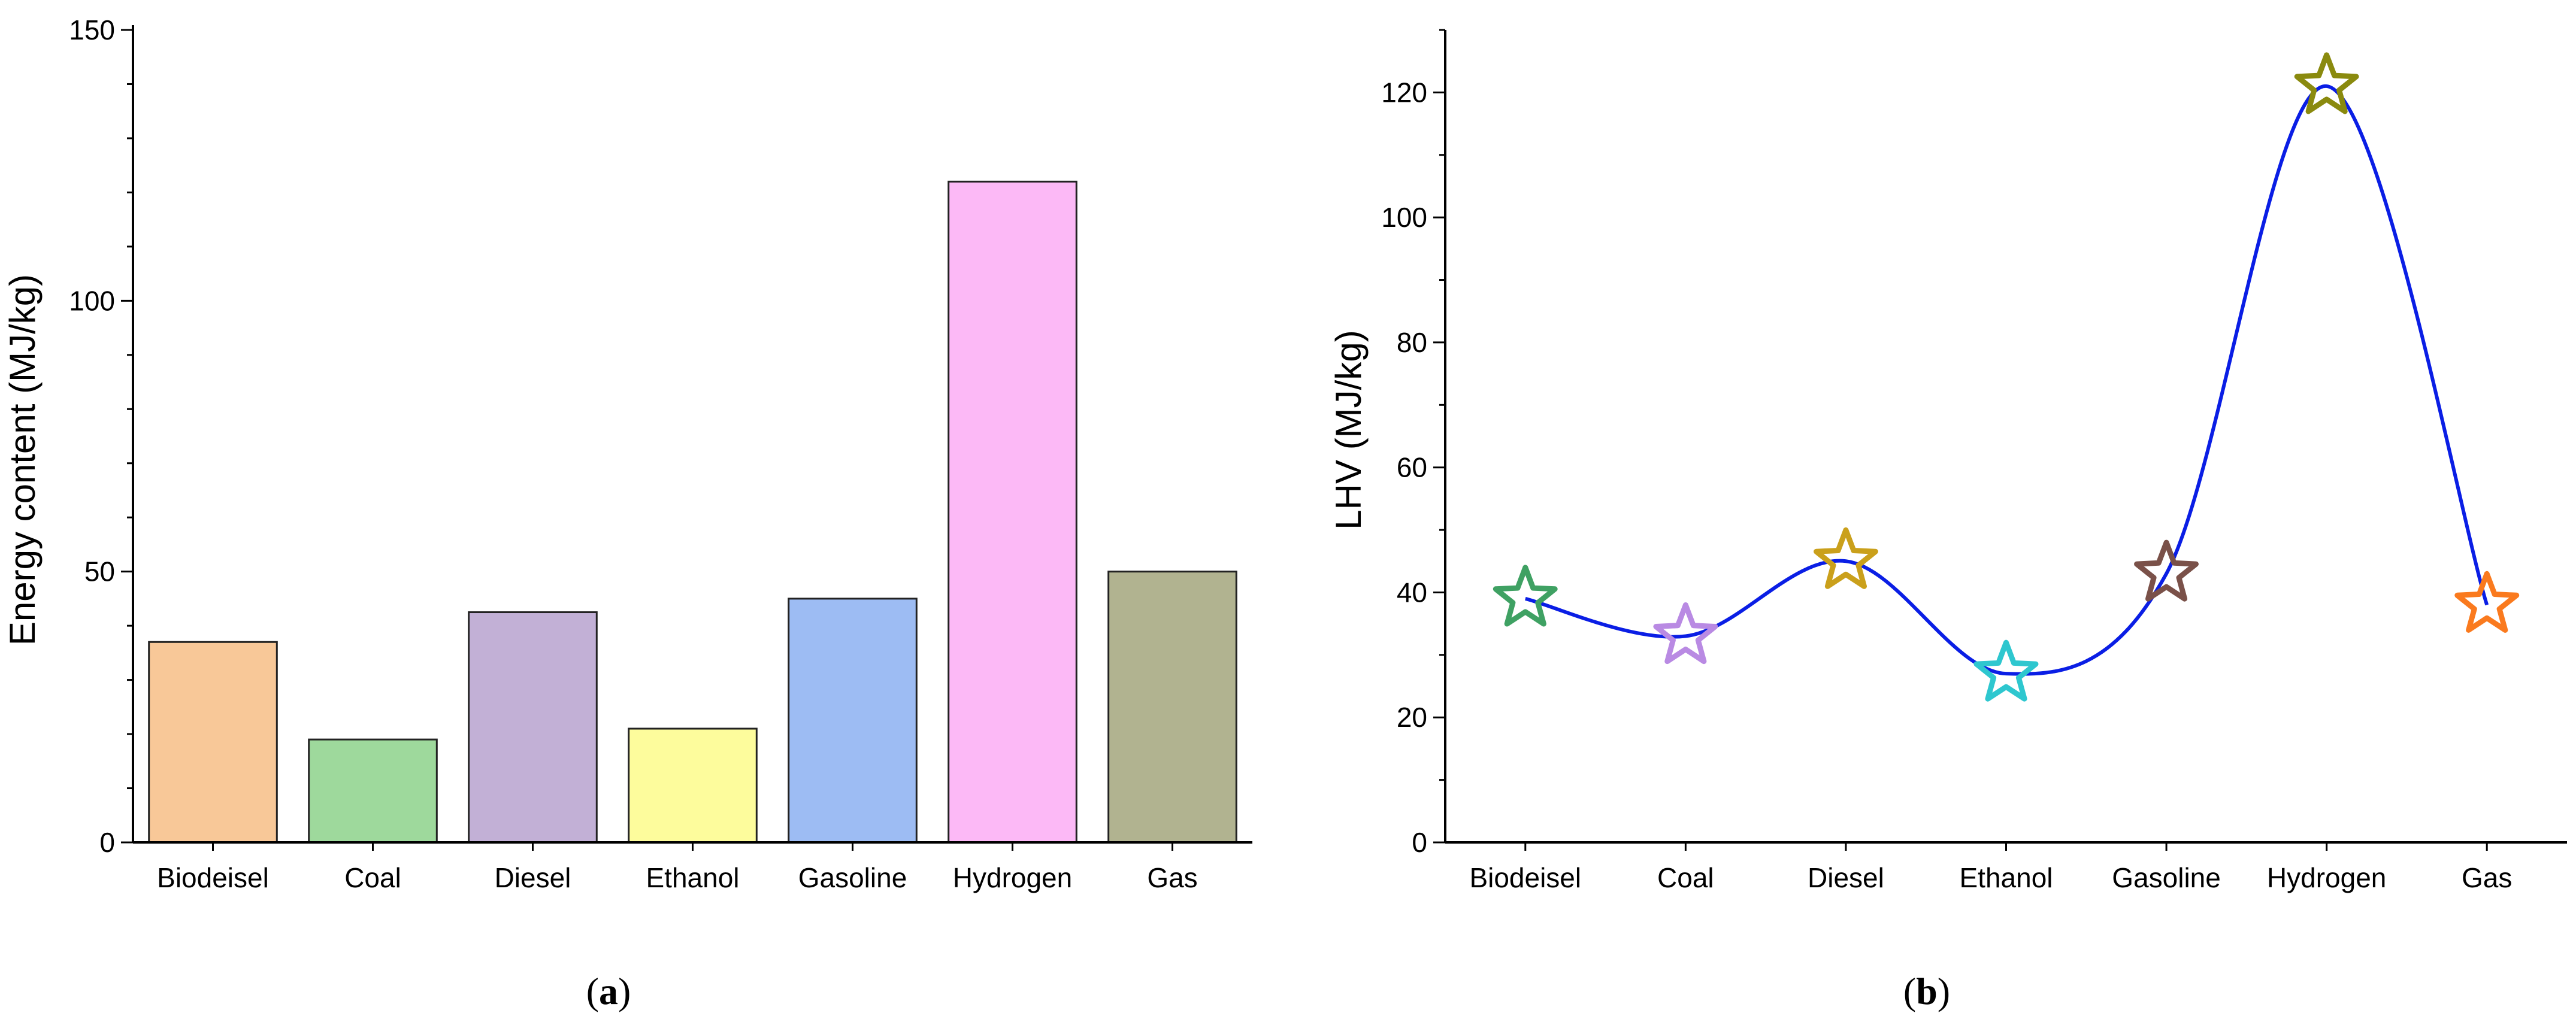 This screenshot has width=2576, height=1028. What do you see at coordinates (1348, 429) in the screenshot?
I see `y-axis-title-b: LHV (MJ/kg)` at bounding box center [1348, 429].